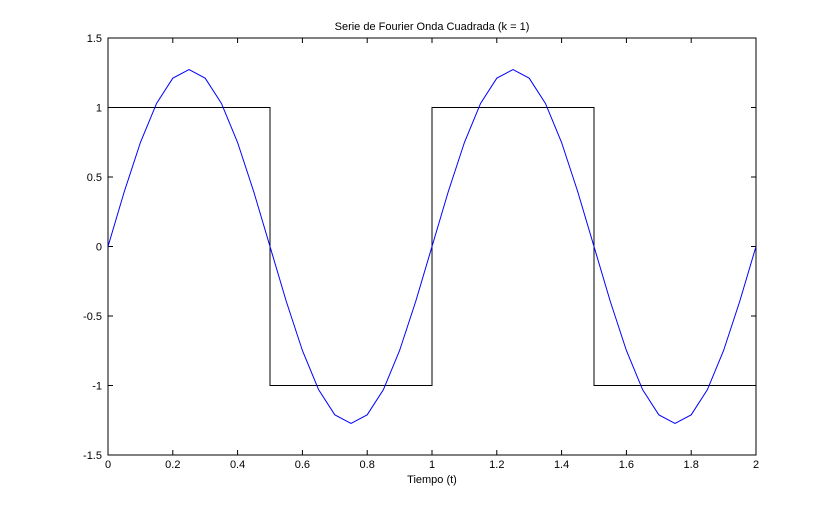 The width and height of the screenshot is (836, 512). What do you see at coordinates (496, 465) in the screenshot?
I see `x-tick-label: 1.2` at bounding box center [496, 465].